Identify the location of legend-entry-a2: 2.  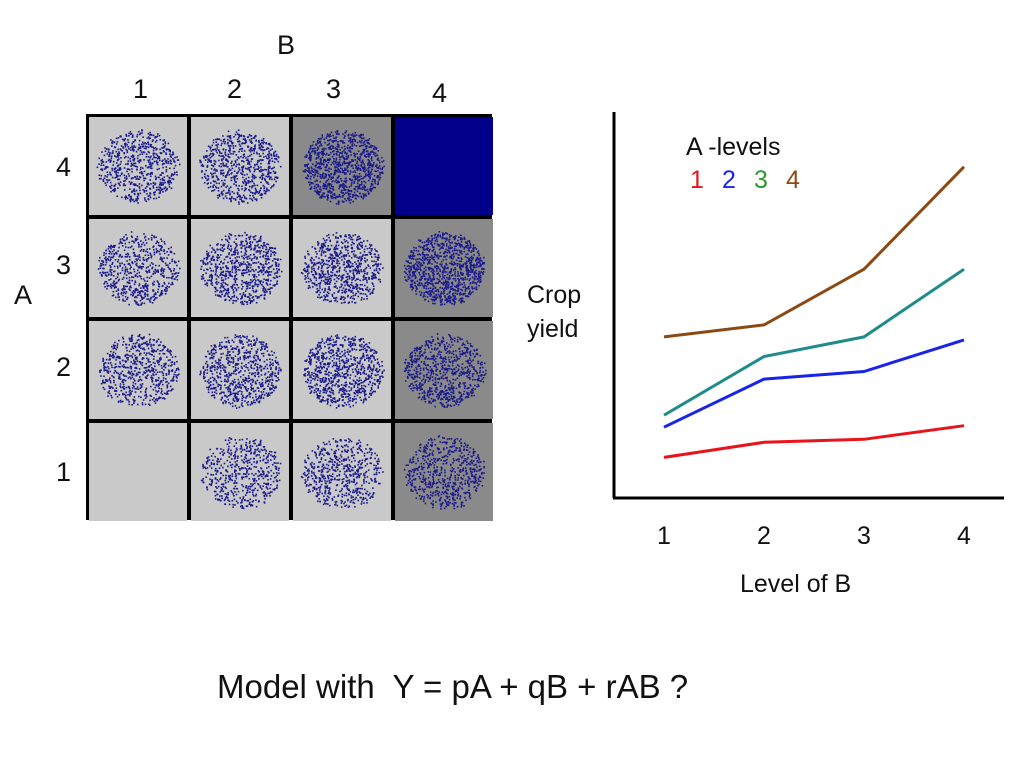
(729, 180).